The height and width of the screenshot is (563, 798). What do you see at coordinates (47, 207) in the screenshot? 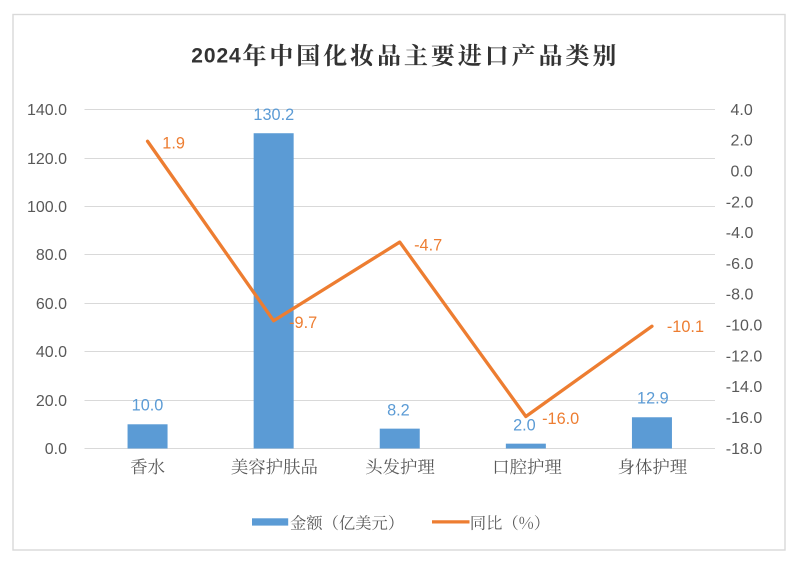
I see `svg-text: 100.0` at bounding box center [47, 207].